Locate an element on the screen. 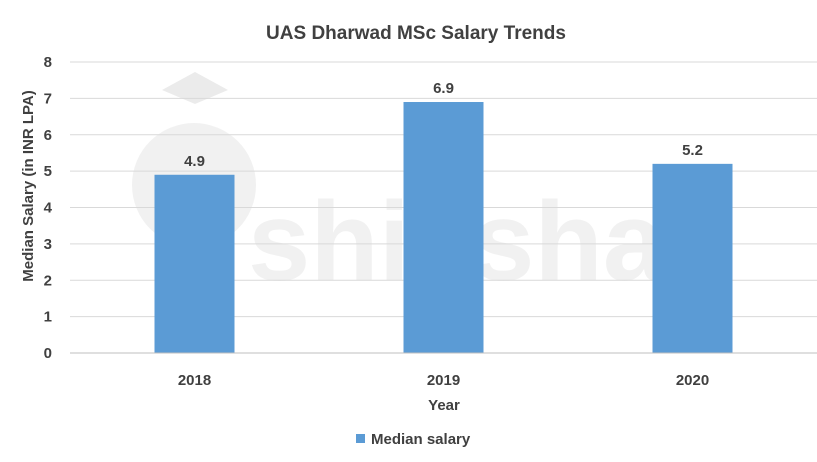 The height and width of the screenshot is (462, 817). x-tick-label: 2019 is located at coordinates (443, 380).